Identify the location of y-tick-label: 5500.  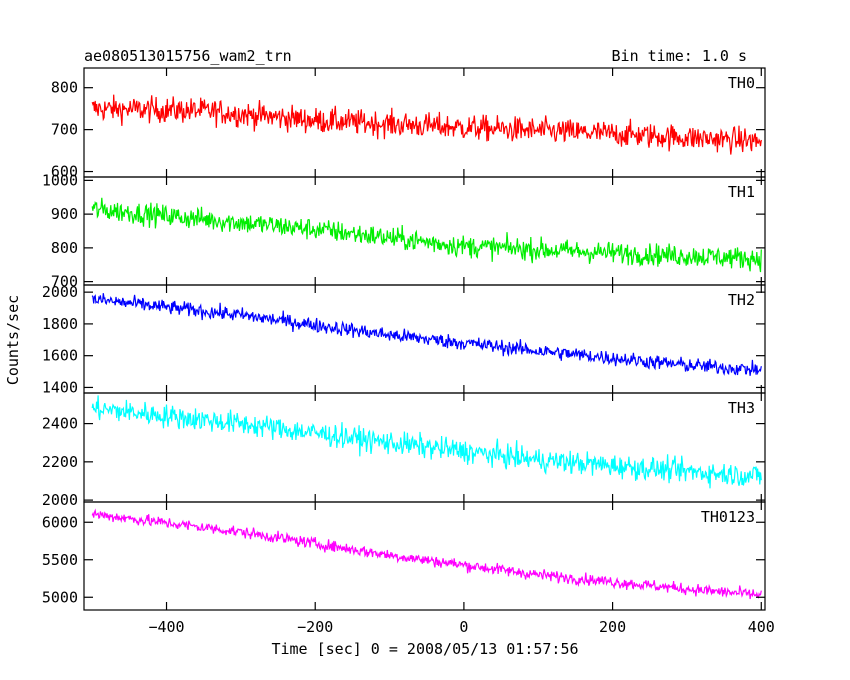
(60, 560).